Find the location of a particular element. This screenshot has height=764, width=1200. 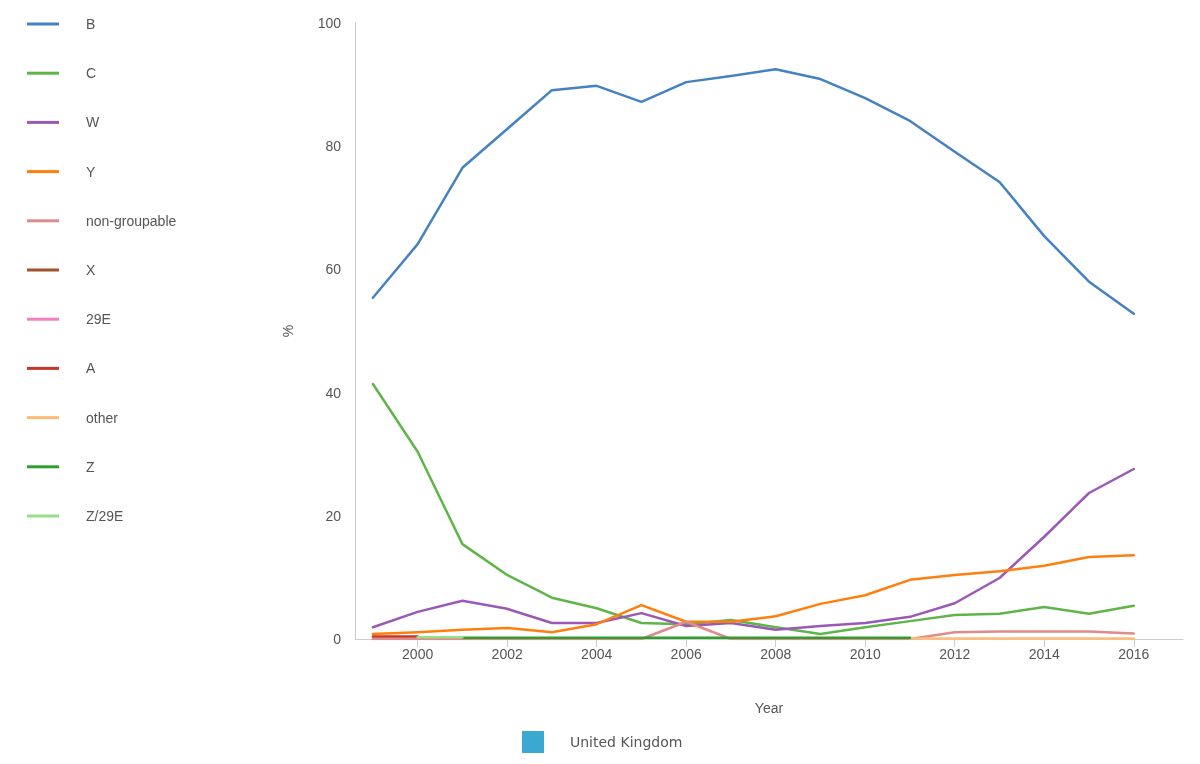

legend-label: W is located at coordinates (93, 122).